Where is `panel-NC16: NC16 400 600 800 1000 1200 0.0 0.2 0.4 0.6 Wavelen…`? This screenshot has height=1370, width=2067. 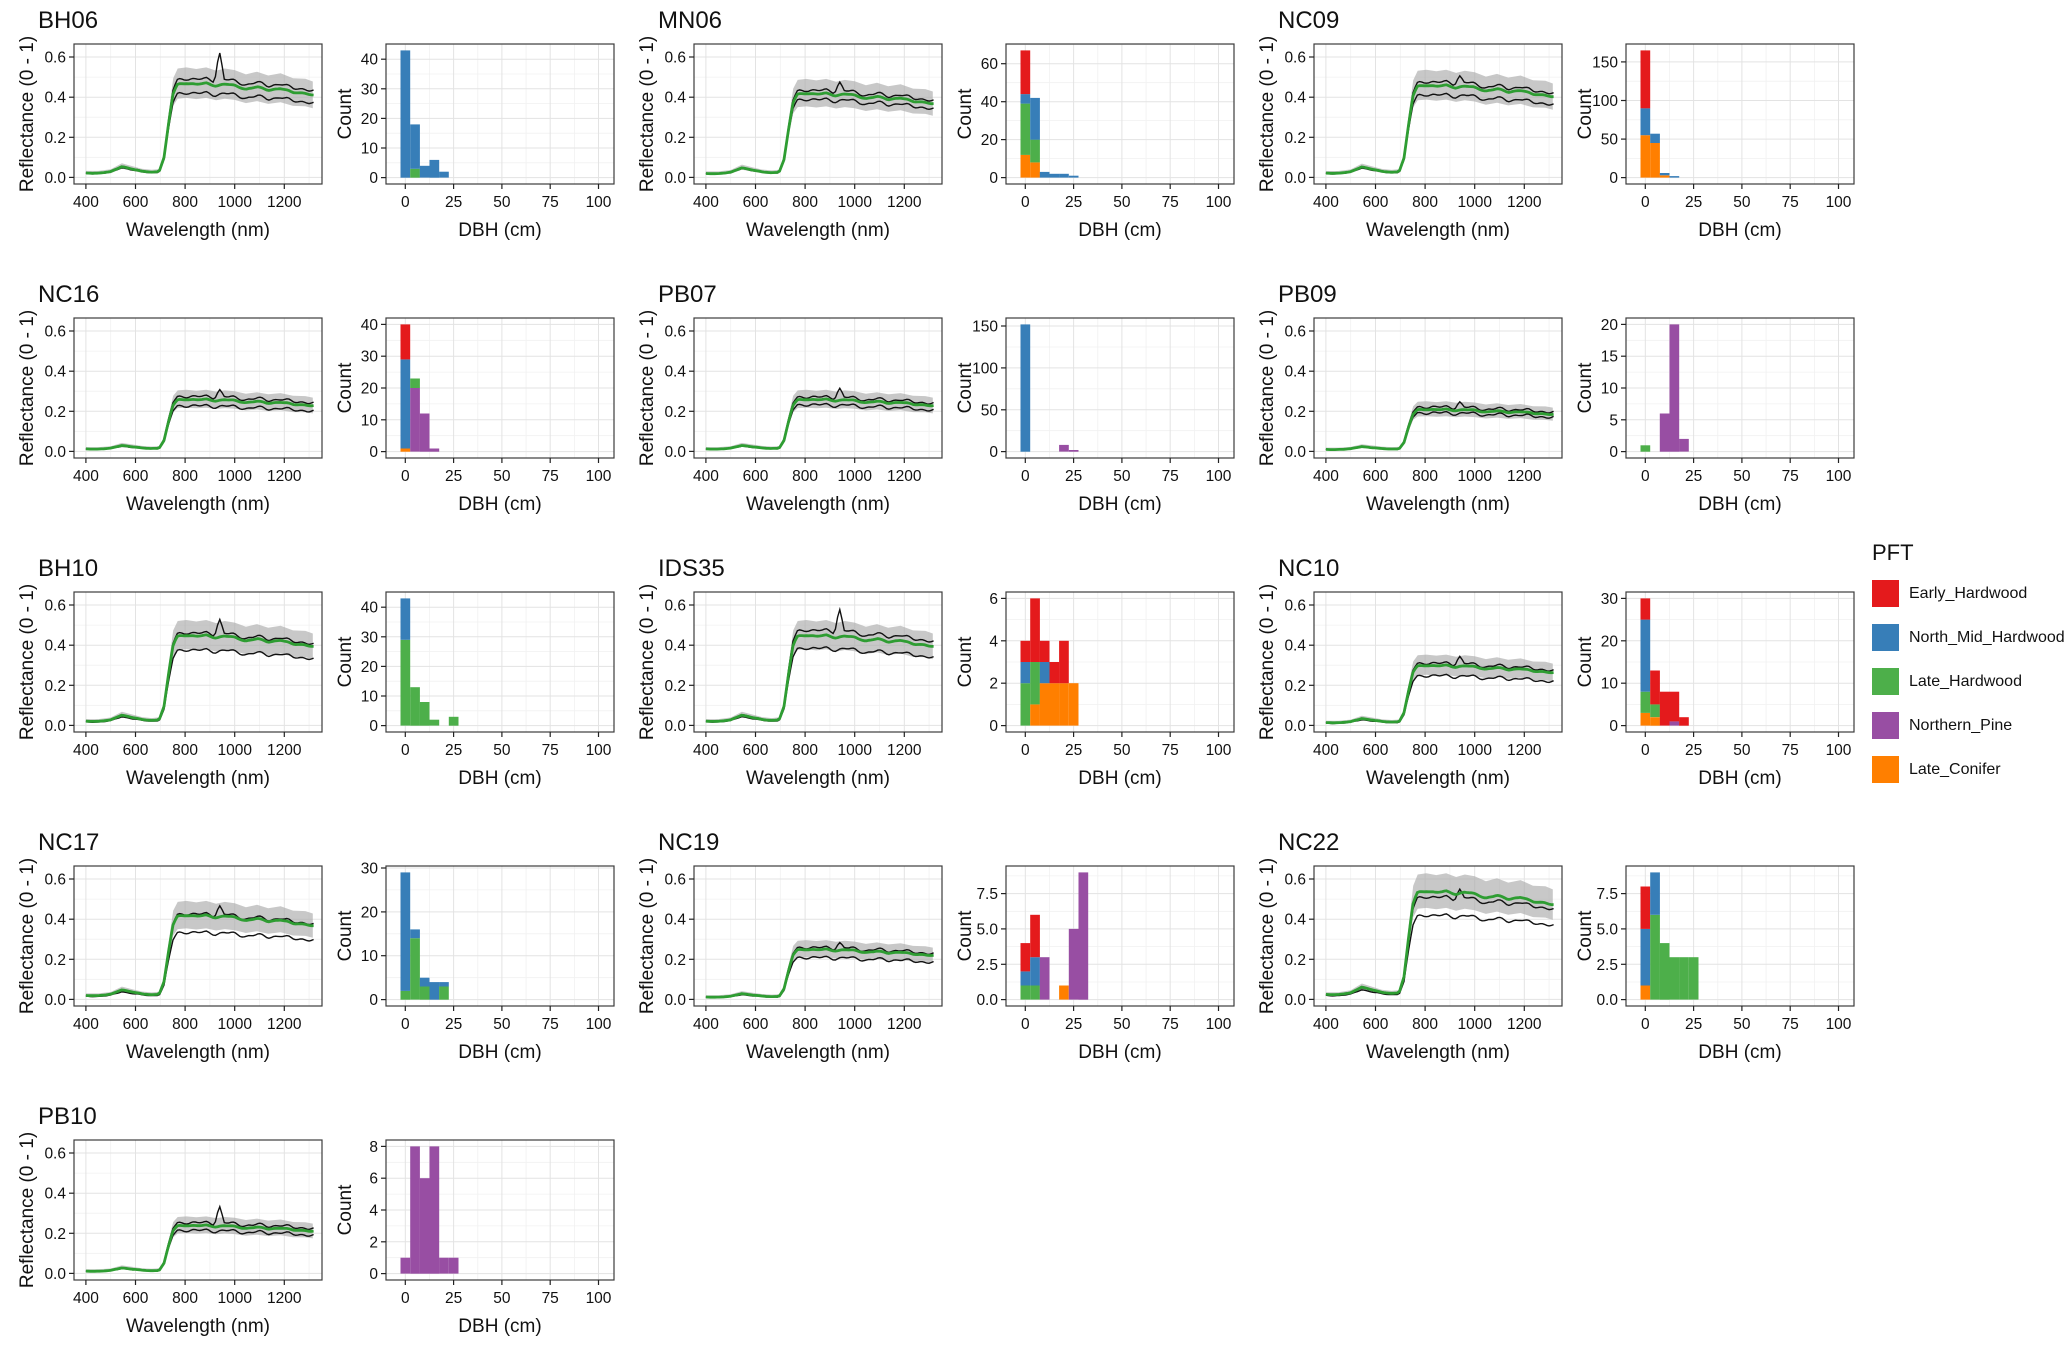 panel-NC16: NC16 400 600 800 1000 1200 0.0 0.2 0.4 0.6 Wavelen… is located at coordinates (315, 411).